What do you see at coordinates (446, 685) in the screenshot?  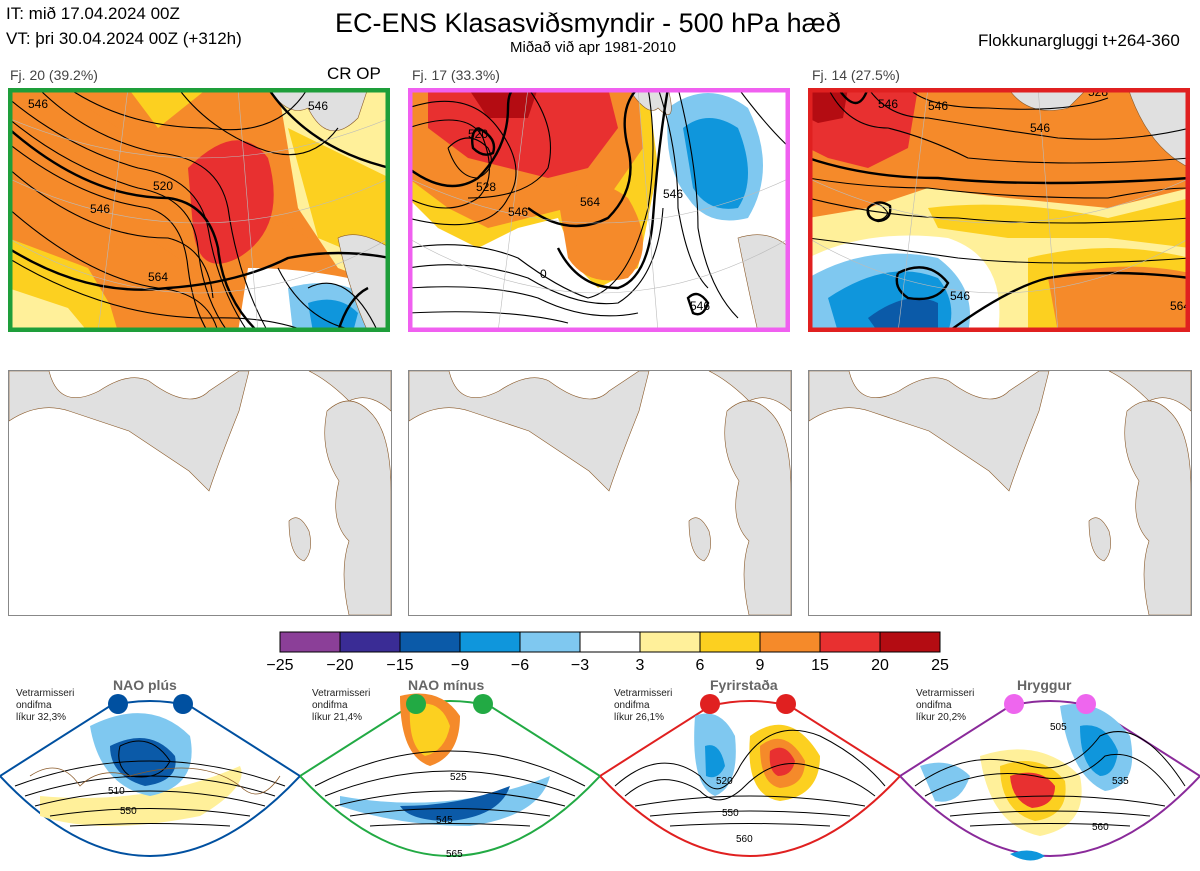 I see `regime-title: NAO mínus` at bounding box center [446, 685].